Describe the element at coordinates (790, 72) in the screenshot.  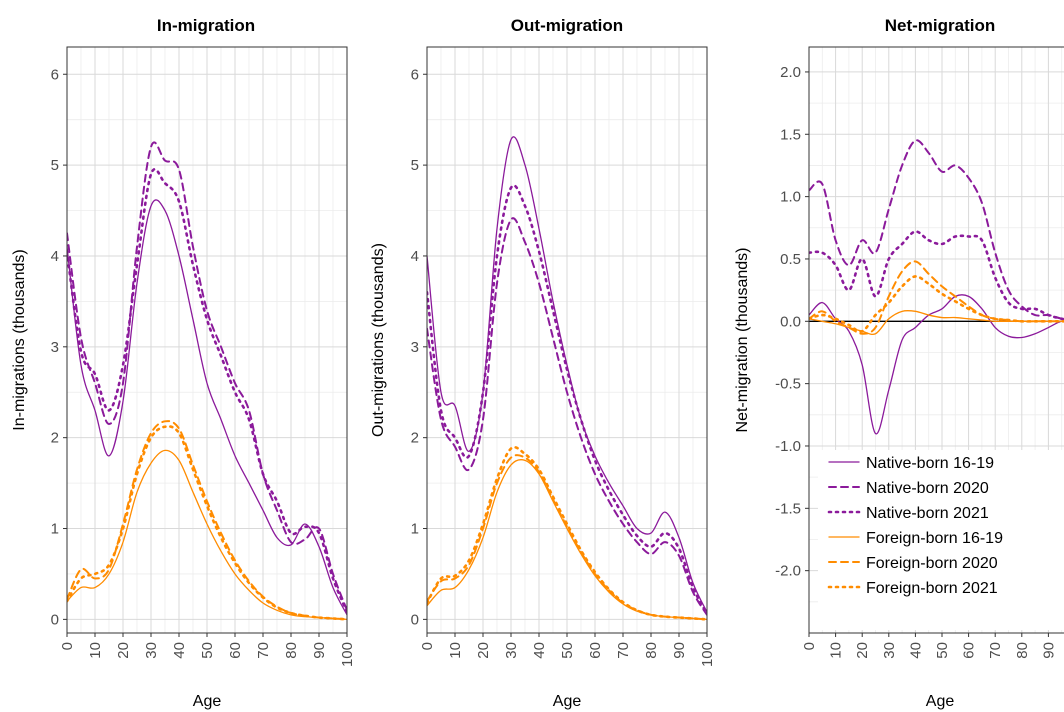
I see `y-tick-label: 2.0` at that location.